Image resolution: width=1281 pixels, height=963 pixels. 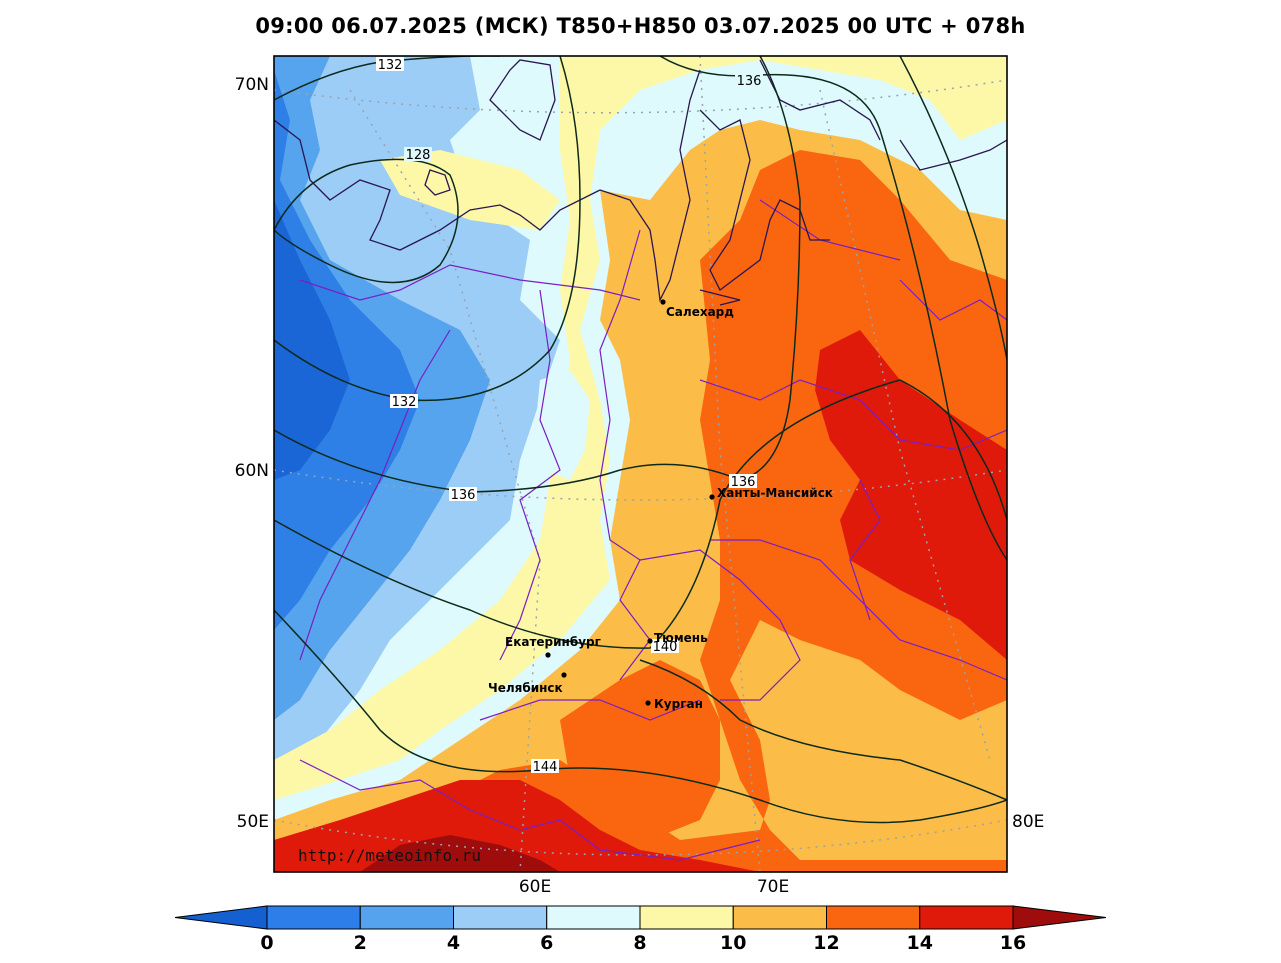 What do you see at coordinates (733, 943) in the screenshot?
I see `colorbar-tick-label: 10` at bounding box center [733, 943].